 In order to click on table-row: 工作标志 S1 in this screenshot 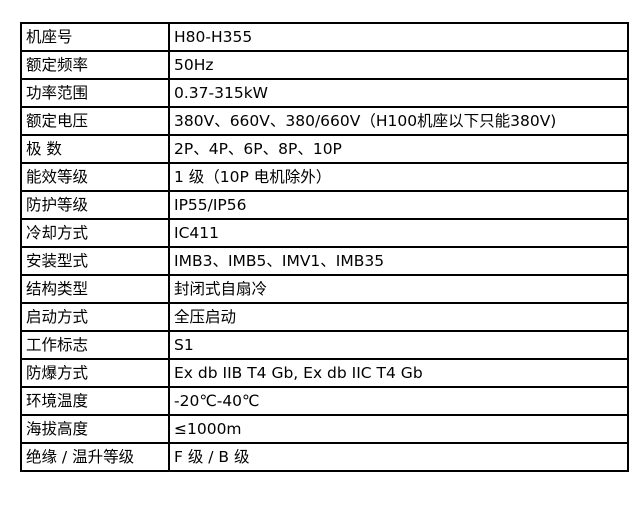, I will do `click(324, 345)`.